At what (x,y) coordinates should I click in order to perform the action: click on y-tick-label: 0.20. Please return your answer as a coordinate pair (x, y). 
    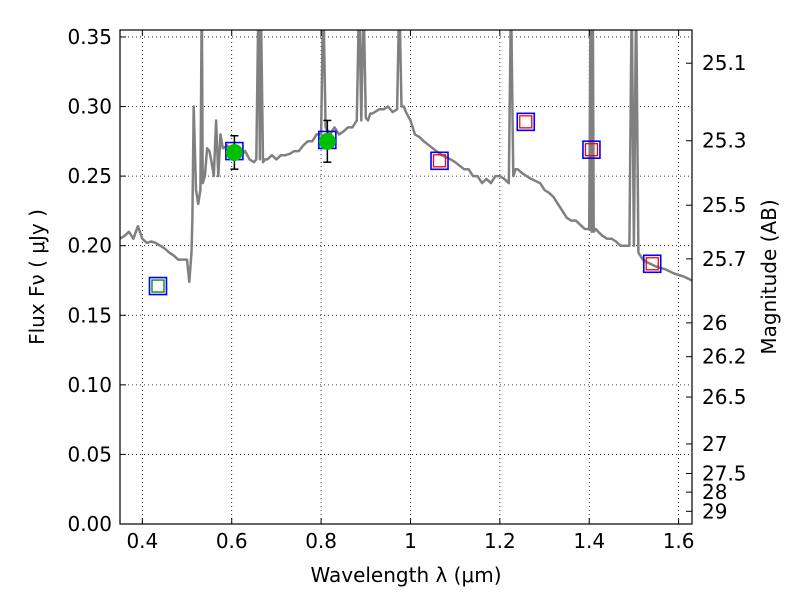
    Looking at the image, I should click on (89, 246).